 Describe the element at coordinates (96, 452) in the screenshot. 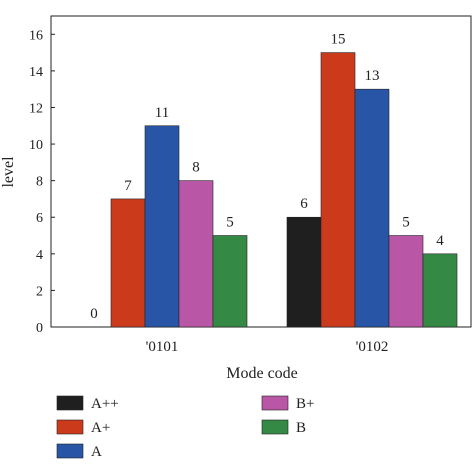

I see `legend-label: A` at that location.